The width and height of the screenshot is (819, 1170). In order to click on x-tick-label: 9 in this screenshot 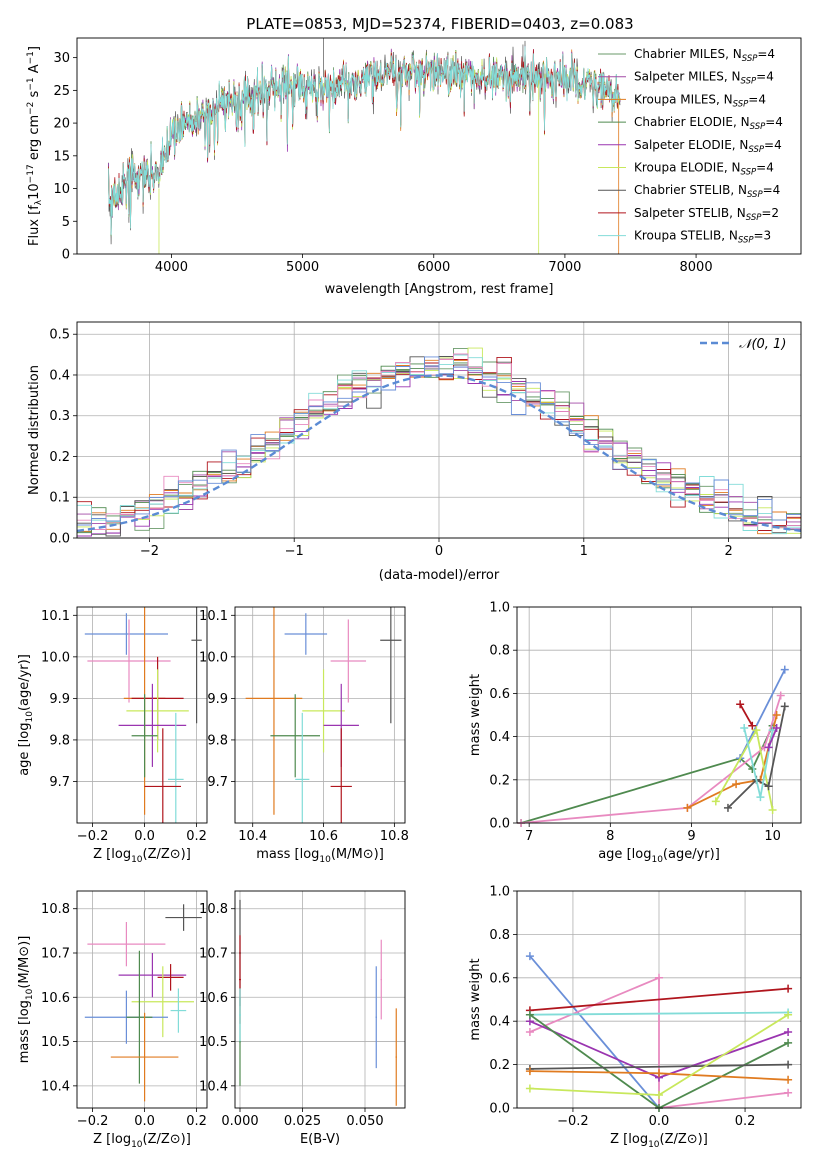, I will do `click(691, 836)`.